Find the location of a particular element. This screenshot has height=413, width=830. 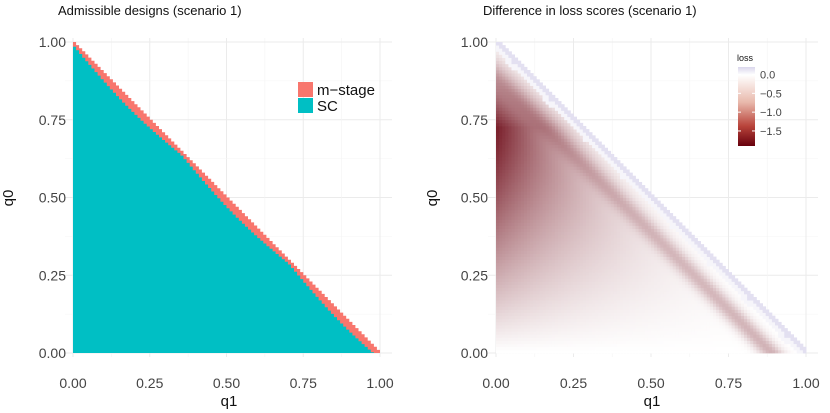

x-tick-label: 1.00 is located at coordinates (379, 383).